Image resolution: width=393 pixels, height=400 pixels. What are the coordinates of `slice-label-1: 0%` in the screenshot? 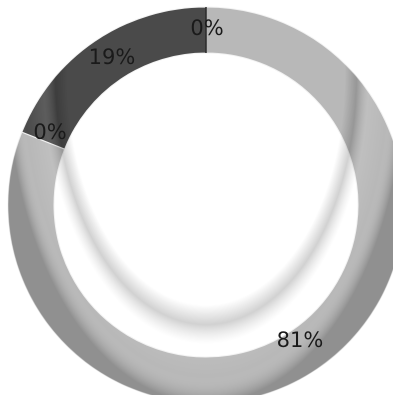 It's located at (49, 132).